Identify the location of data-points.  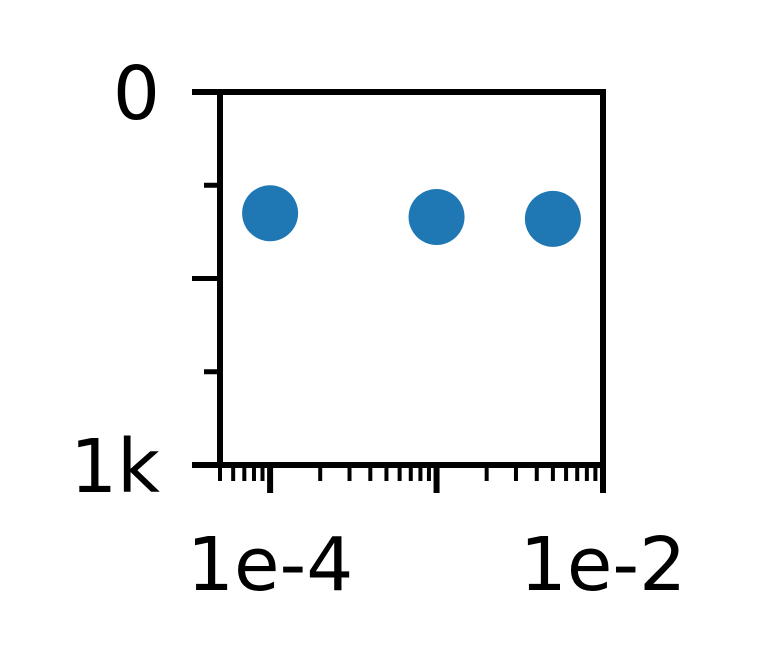
(411, 216).